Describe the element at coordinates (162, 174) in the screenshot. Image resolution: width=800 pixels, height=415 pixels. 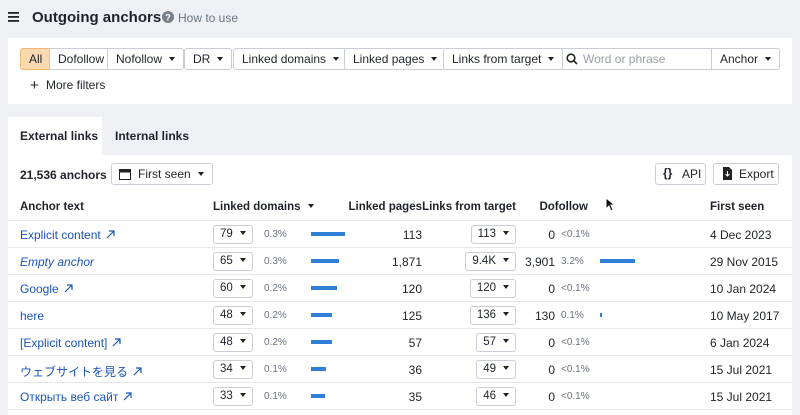
I see `sort-dropdown: First seen` at that location.